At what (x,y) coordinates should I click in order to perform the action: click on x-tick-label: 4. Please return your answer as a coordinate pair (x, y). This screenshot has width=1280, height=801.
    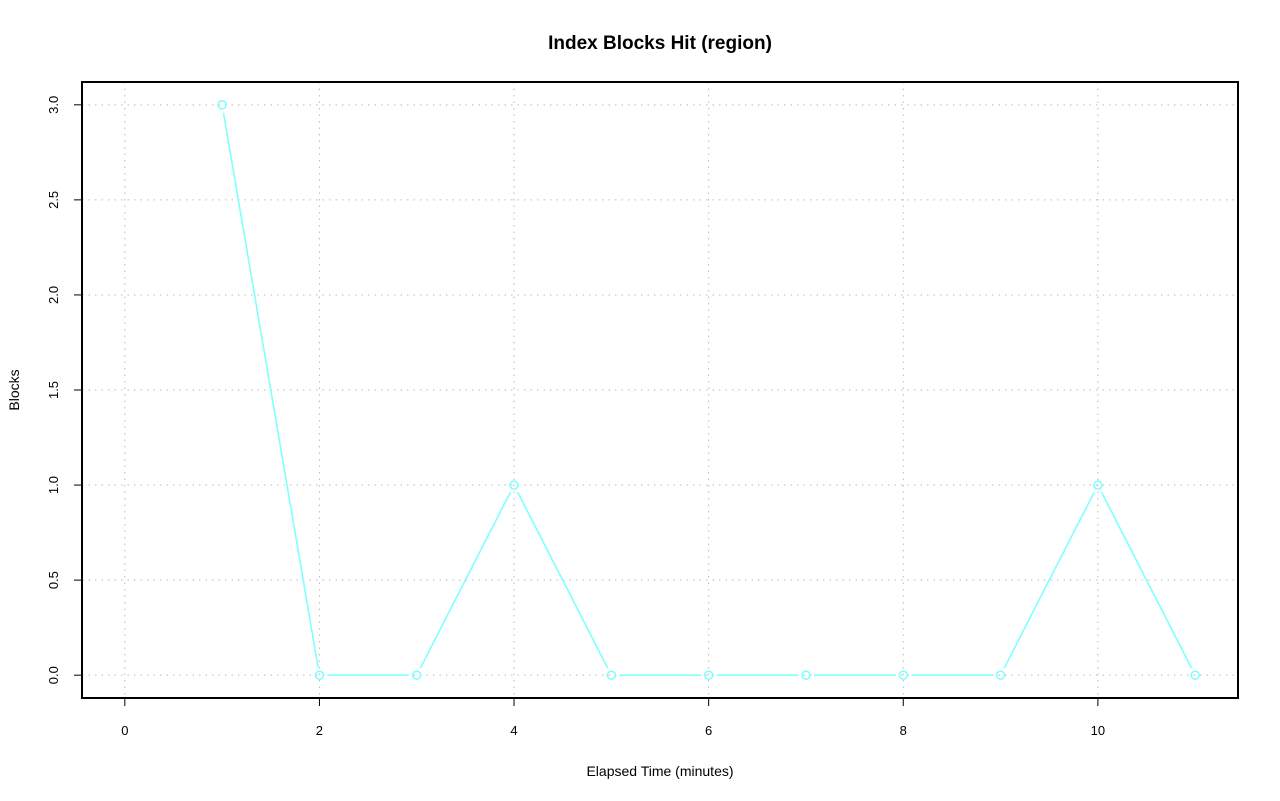
    Looking at the image, I should click on (513, 730).